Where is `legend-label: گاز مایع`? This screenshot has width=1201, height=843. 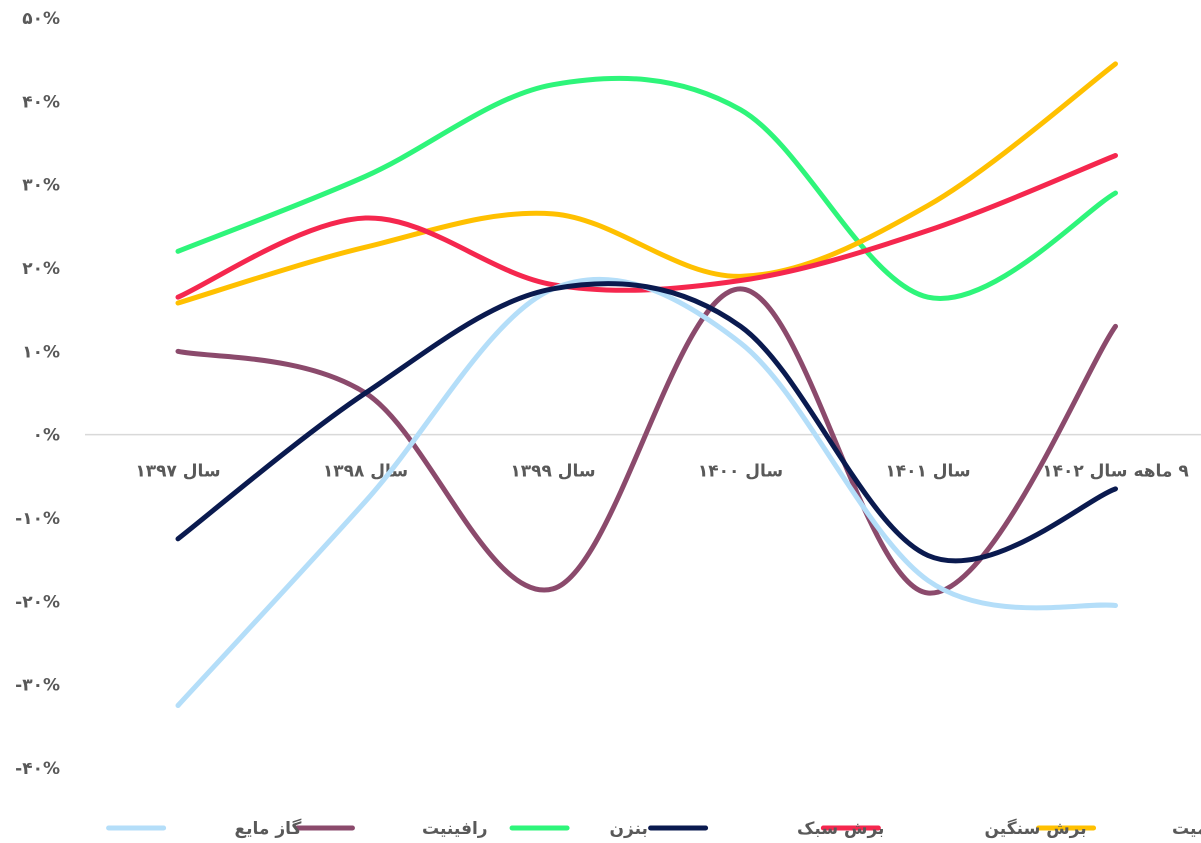 legend-label: گاز مایع is located at coordinates (268, 828).